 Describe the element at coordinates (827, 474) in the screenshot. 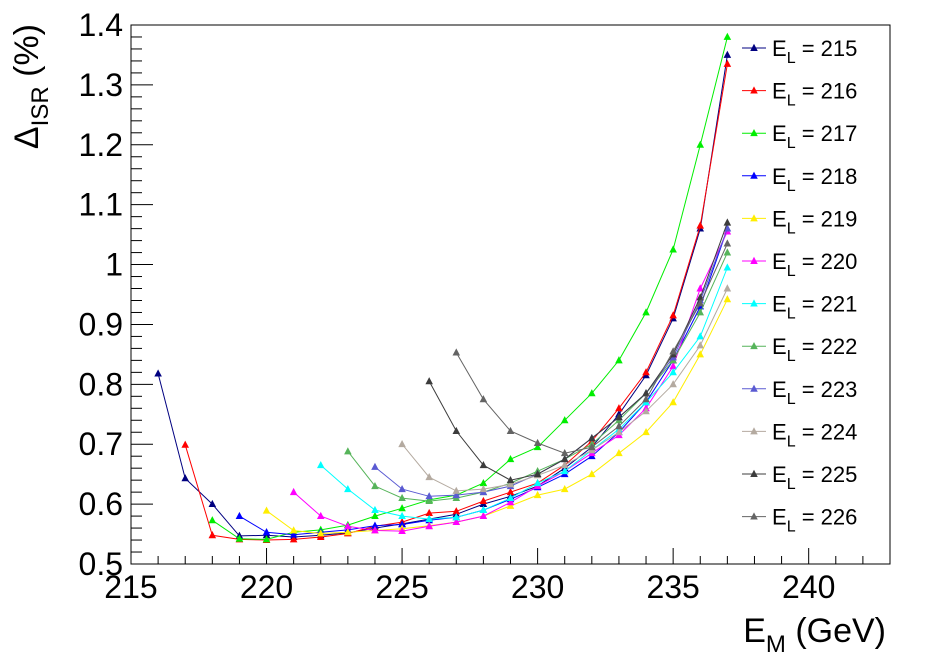

I see `legend-label-rest: = 225` at that location.